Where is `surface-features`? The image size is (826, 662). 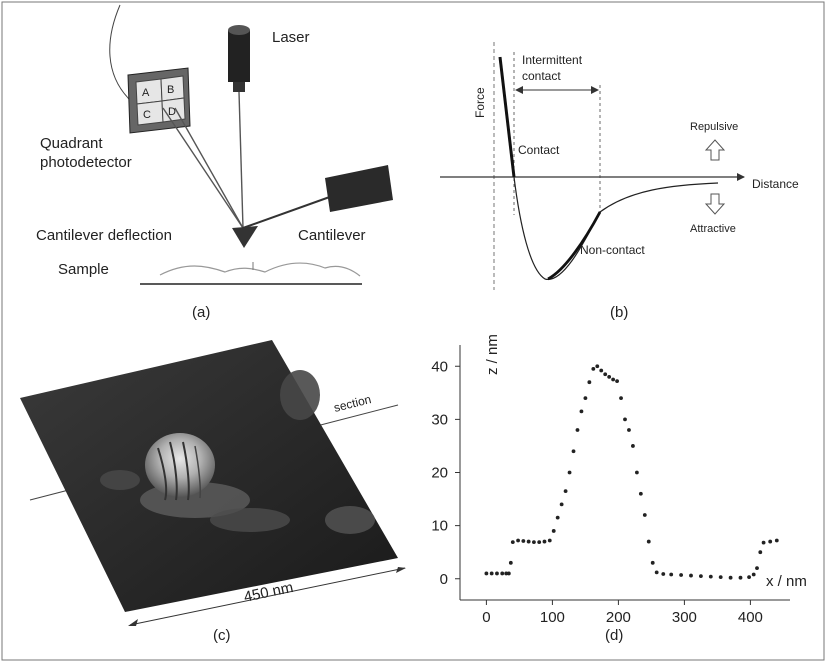 surface-features is located at coordinates (237, 452).